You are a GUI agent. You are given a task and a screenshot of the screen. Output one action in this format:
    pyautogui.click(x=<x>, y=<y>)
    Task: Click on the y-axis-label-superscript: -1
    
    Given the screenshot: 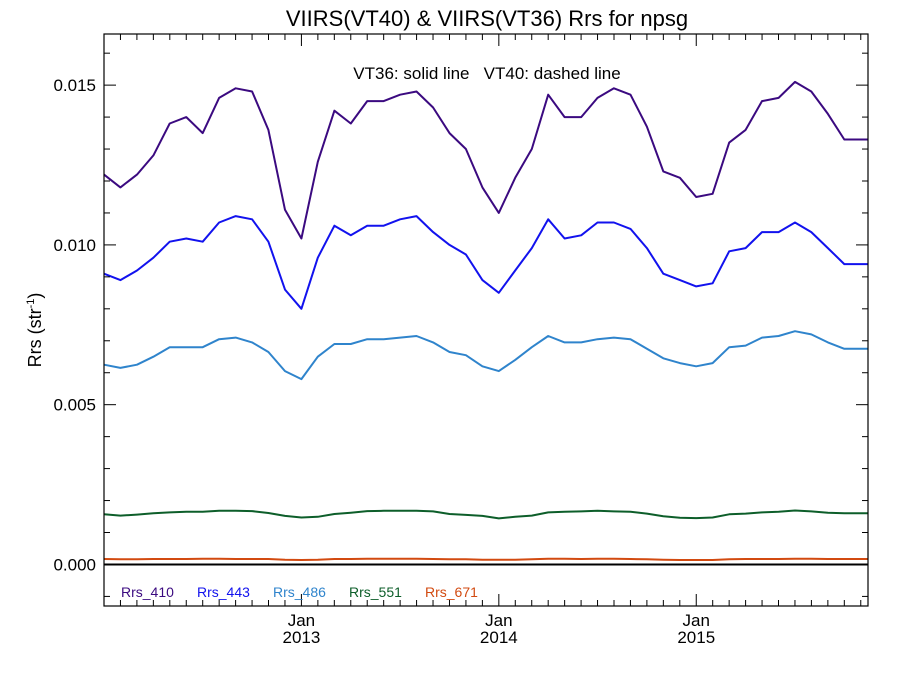 What is the action you would take?
    pyautogui.click(x=31, y=304)
    